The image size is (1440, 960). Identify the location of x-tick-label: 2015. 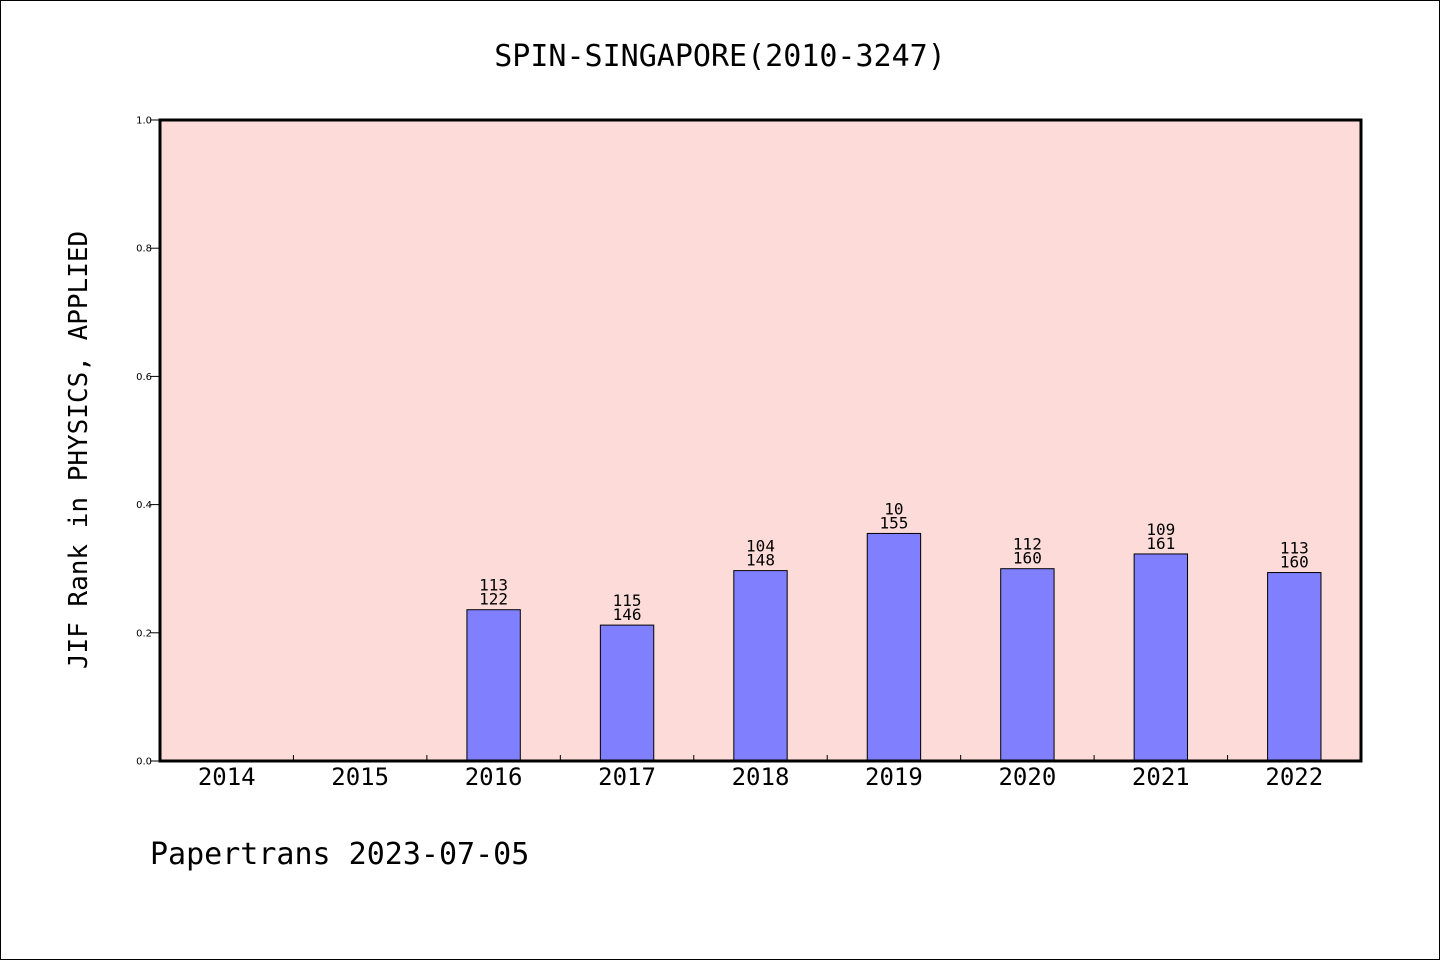
(360, 777).